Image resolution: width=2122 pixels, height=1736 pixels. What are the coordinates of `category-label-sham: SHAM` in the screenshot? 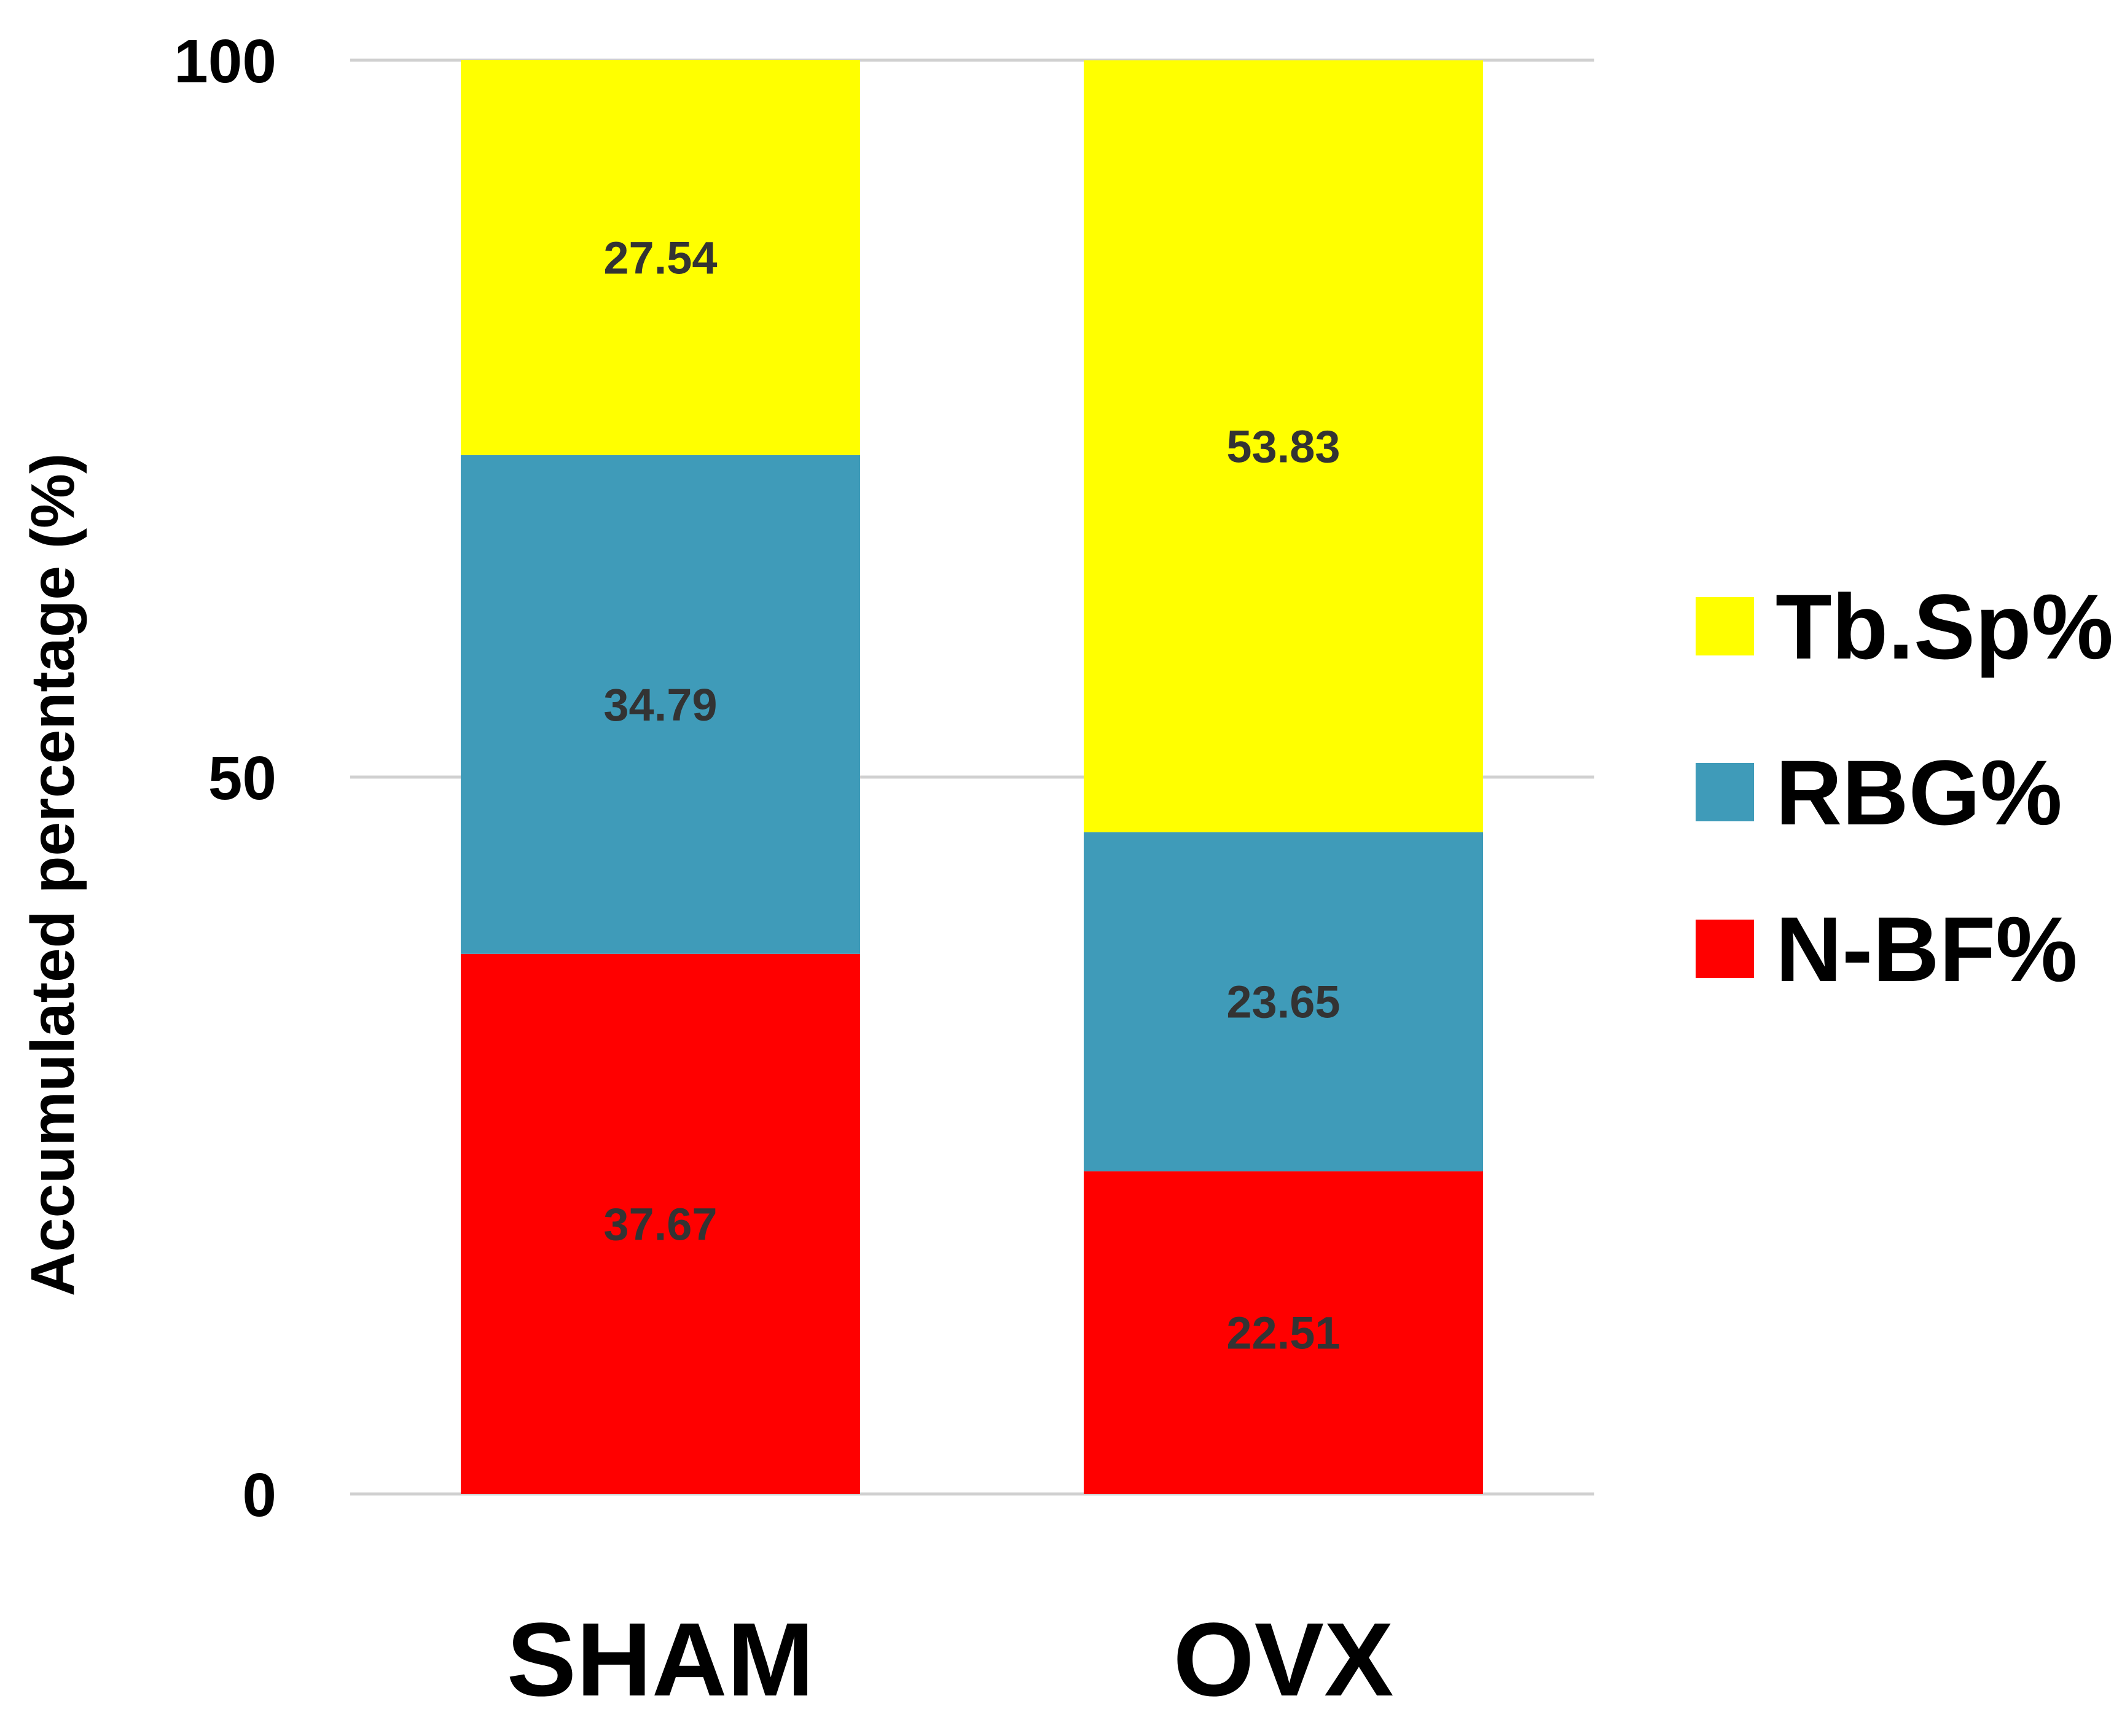 It's located at (661, 1659).